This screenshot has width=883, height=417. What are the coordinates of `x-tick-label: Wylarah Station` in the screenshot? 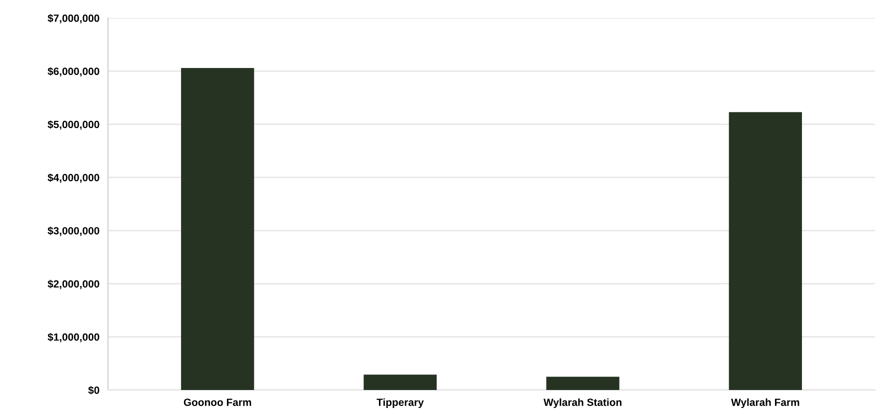 It's located at (583, 403).